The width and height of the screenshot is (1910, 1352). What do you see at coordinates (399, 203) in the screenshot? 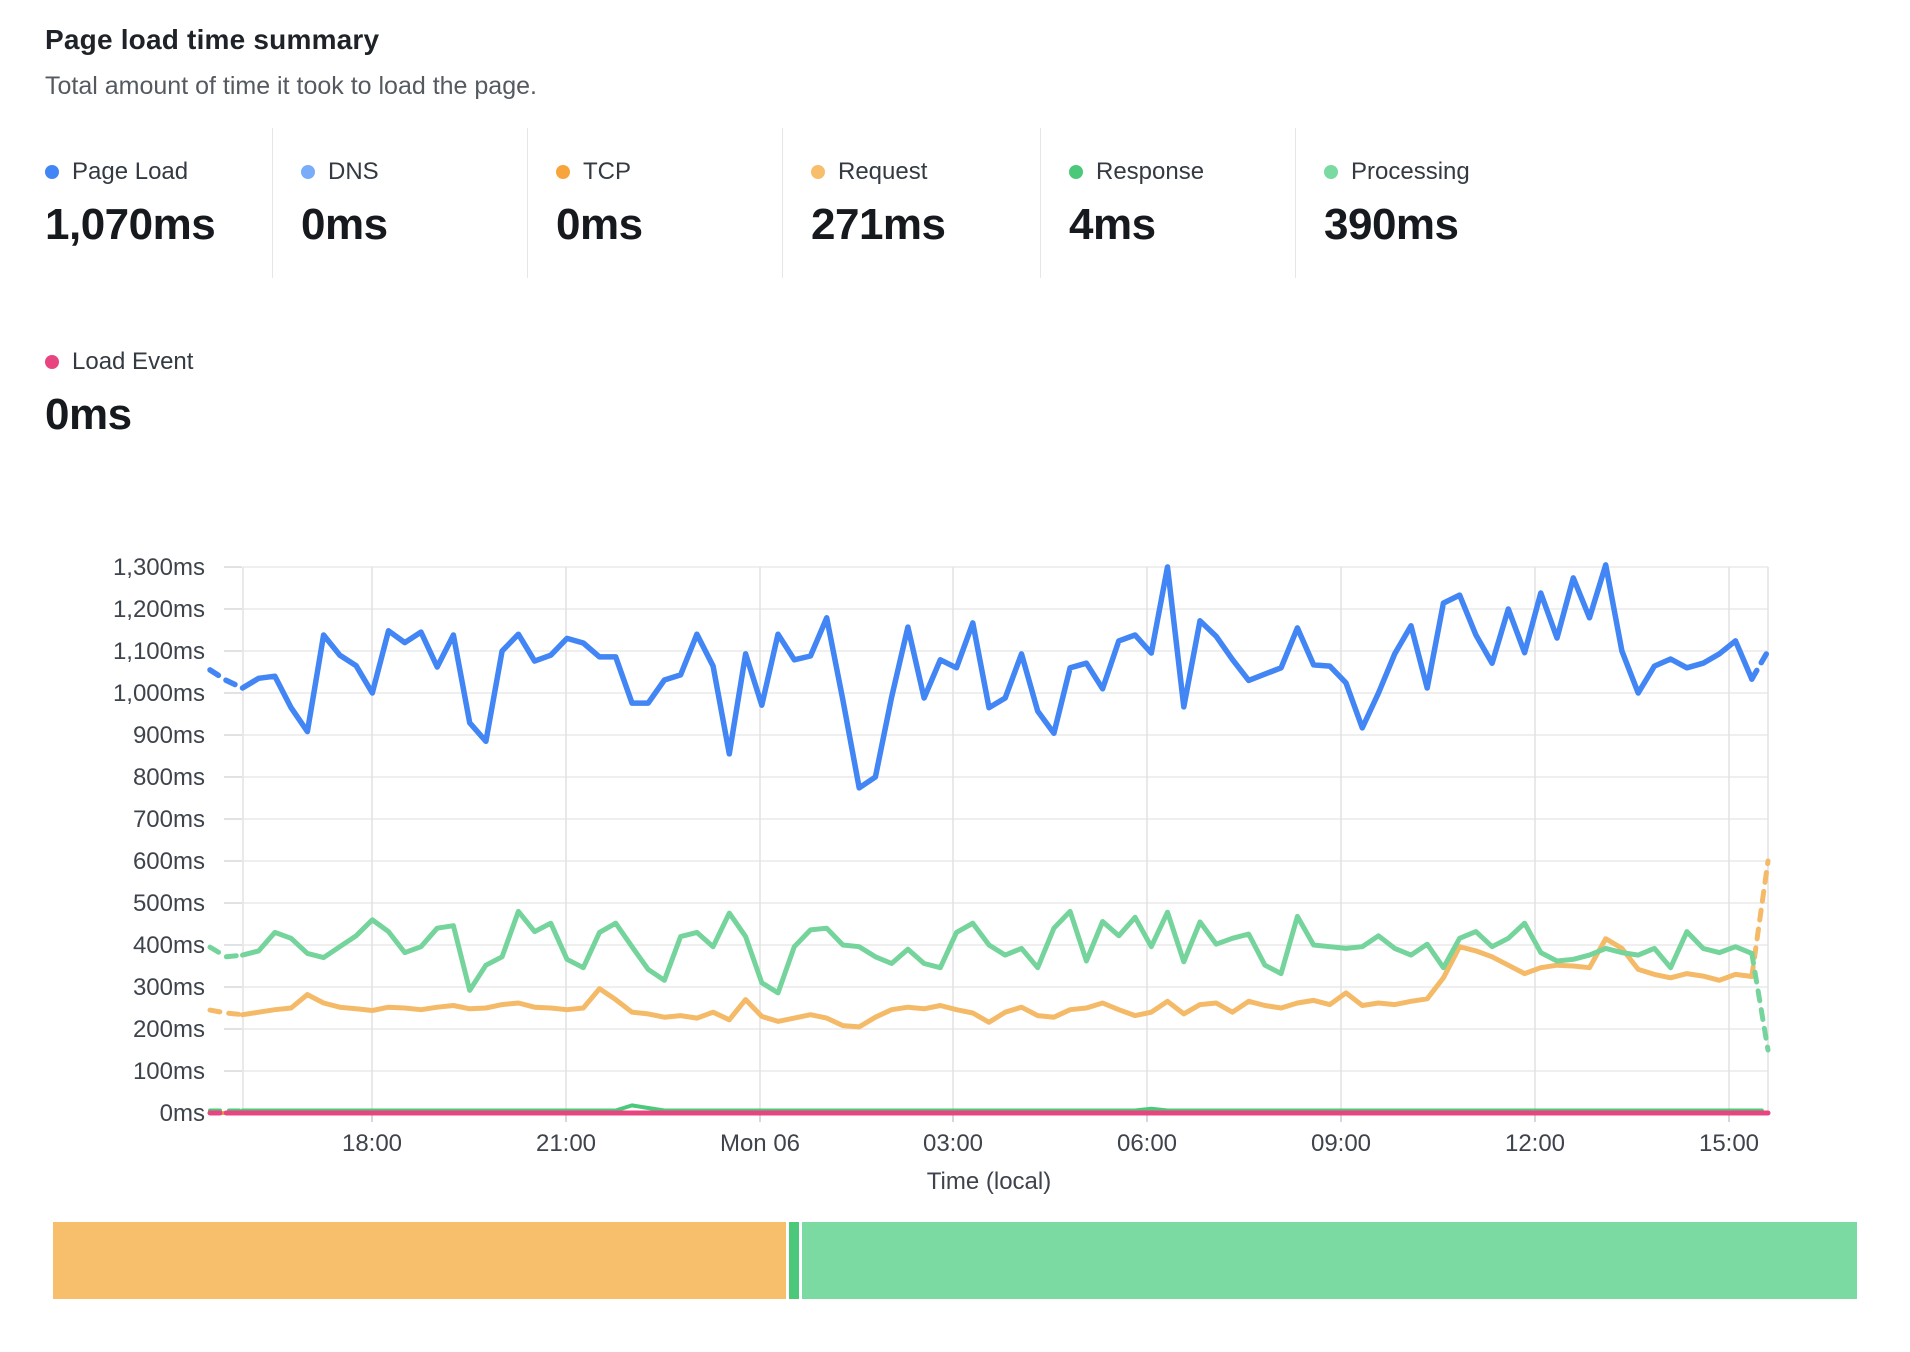
I see `metric-dns: DNS 0ms` at bounding box center [399, 203].